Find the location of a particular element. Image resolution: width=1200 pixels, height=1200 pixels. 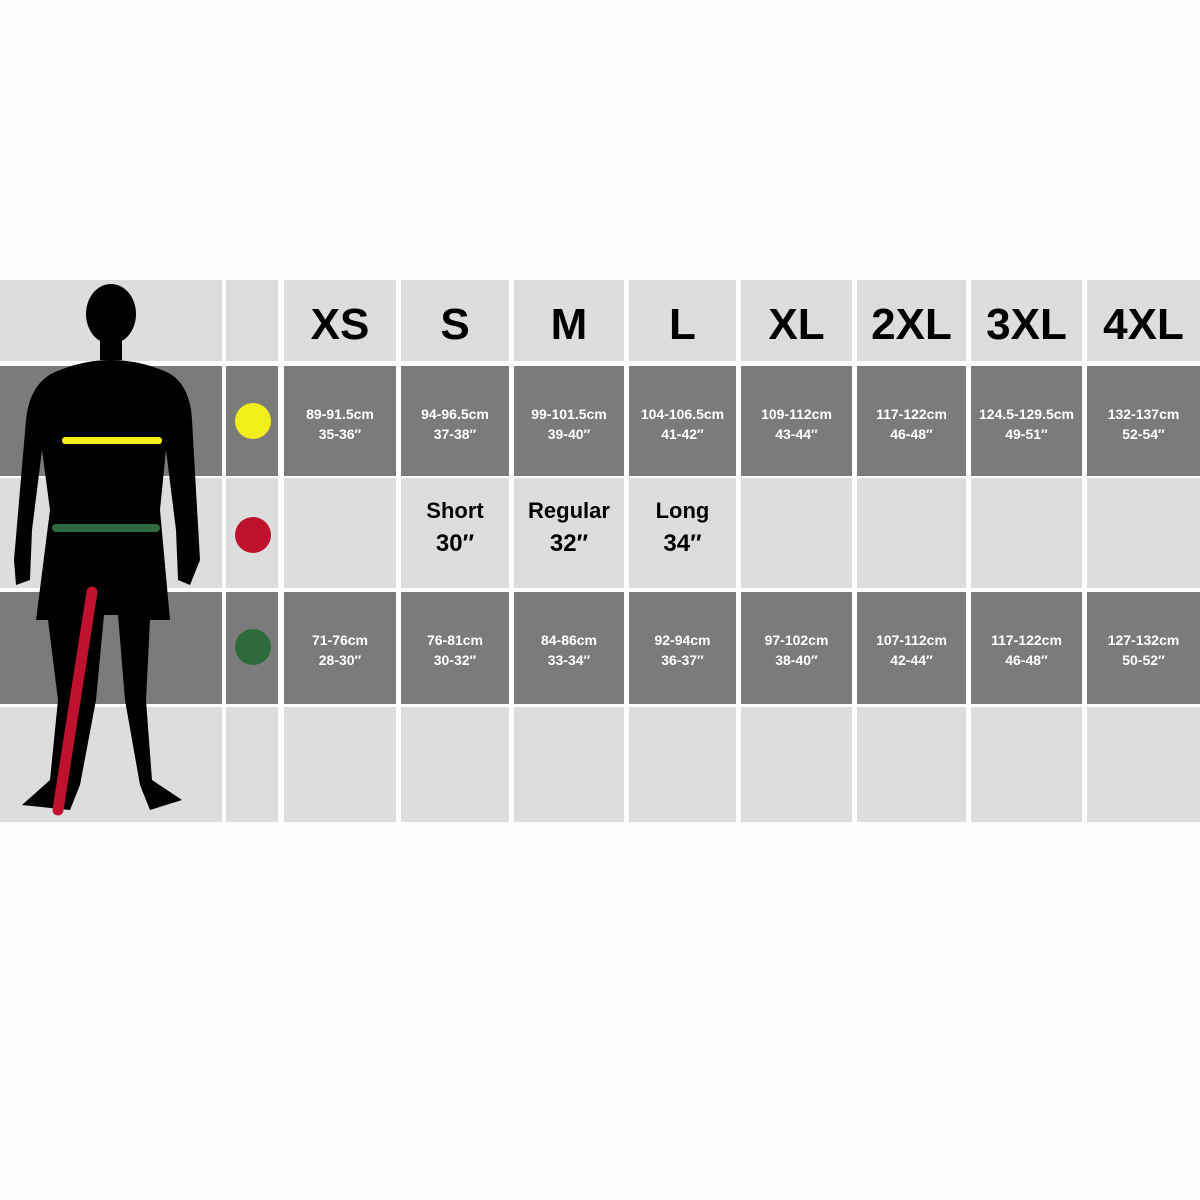

chest-in: 41-42″ is located at coordinates (682, 434).